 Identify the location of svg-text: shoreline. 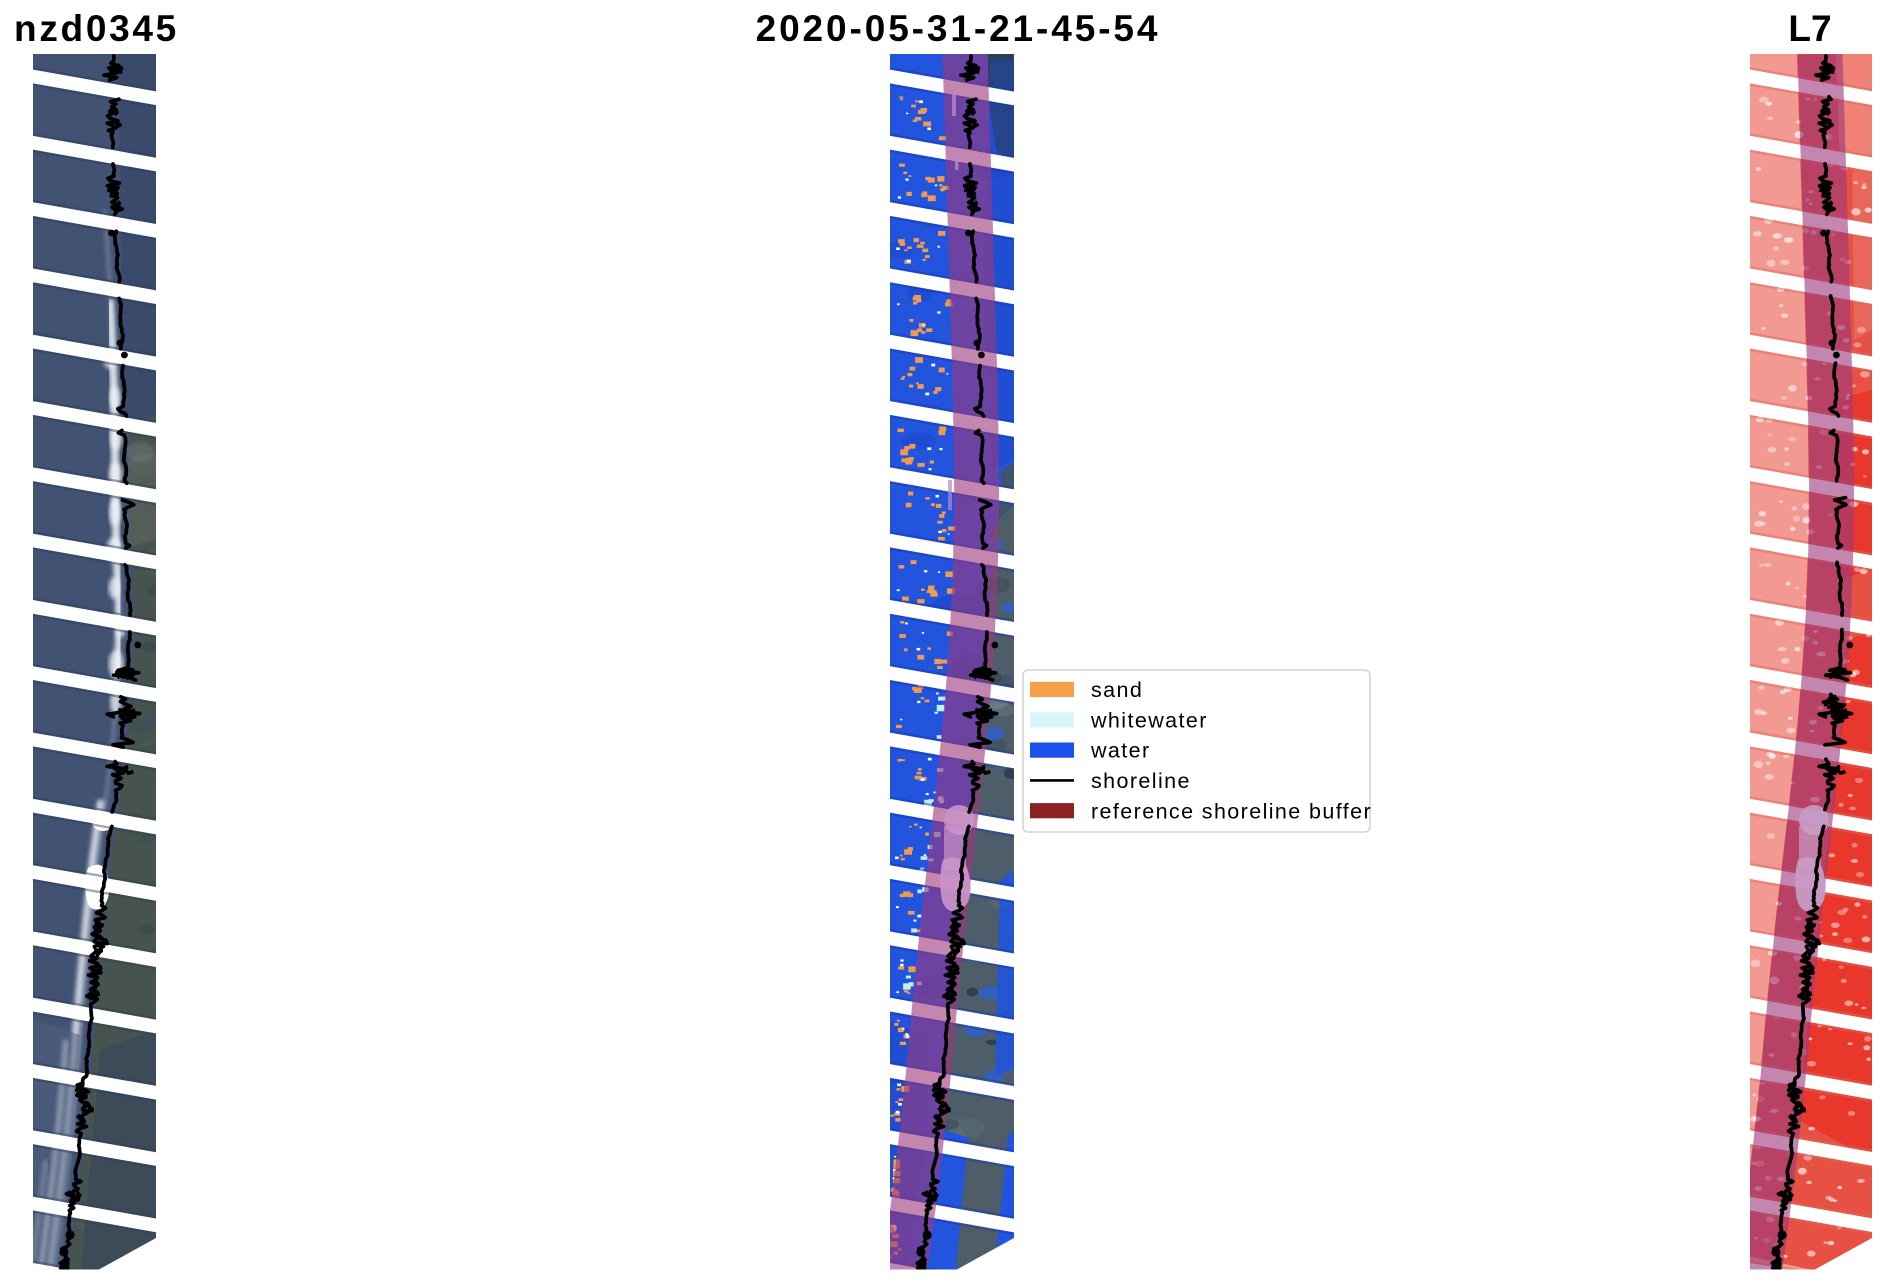
(1141, 781).